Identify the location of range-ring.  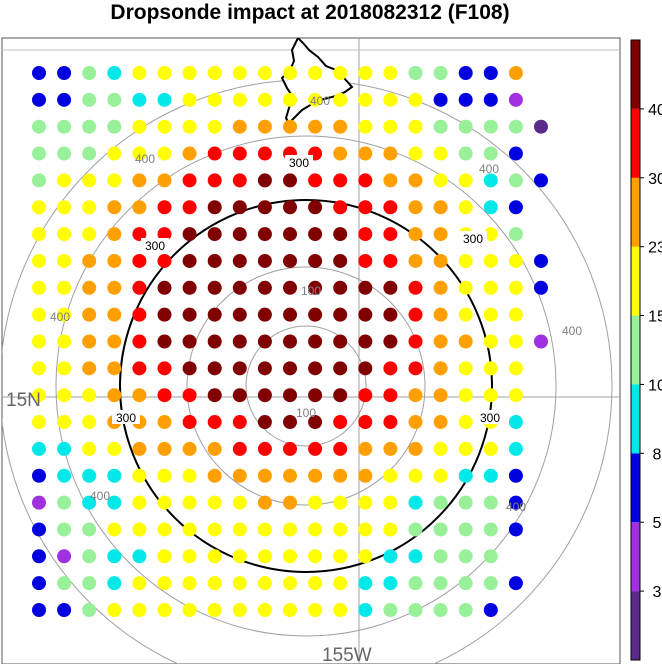
(306, 386).